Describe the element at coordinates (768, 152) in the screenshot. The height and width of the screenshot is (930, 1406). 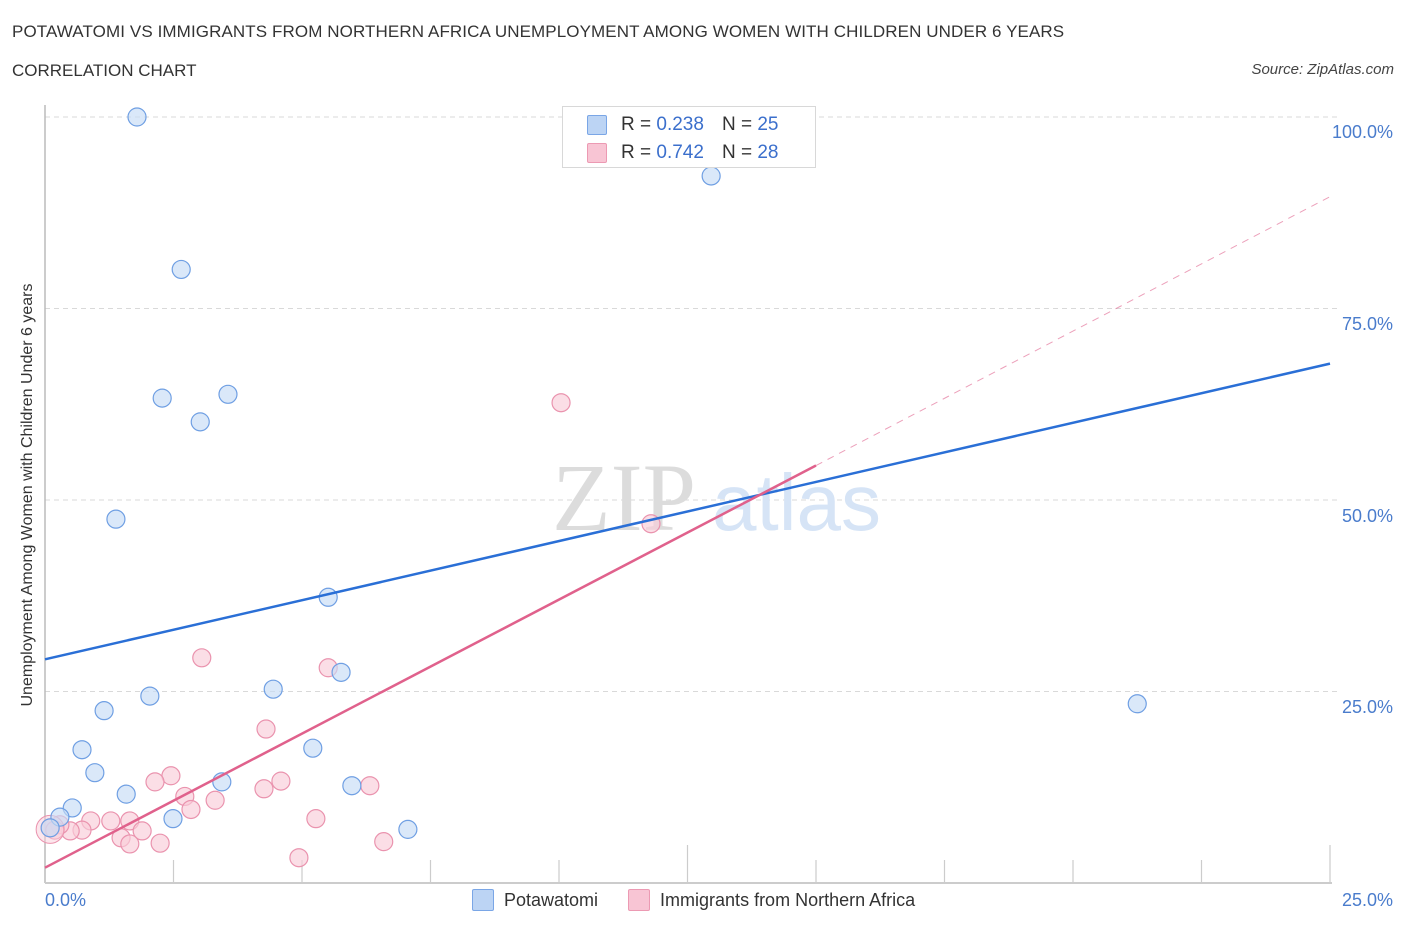
I see `n-value: 28` at that location.